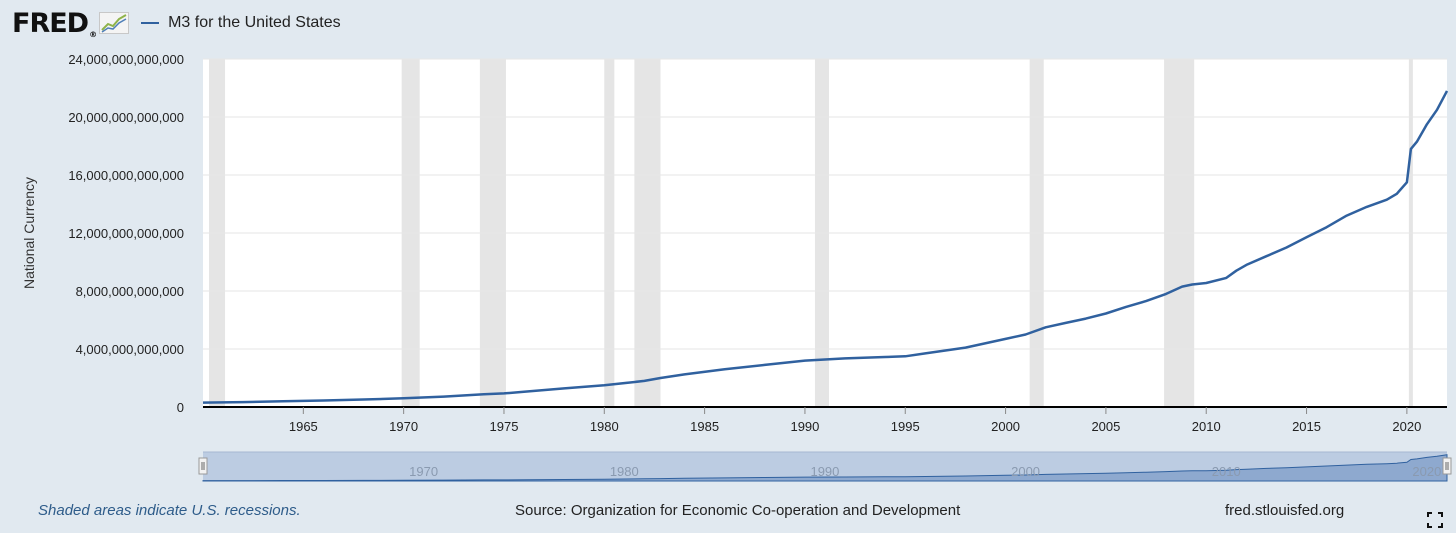 The height and width of the screenshot is (533, 1456). I want to click on navigator-handle-left, so click(203, 466).